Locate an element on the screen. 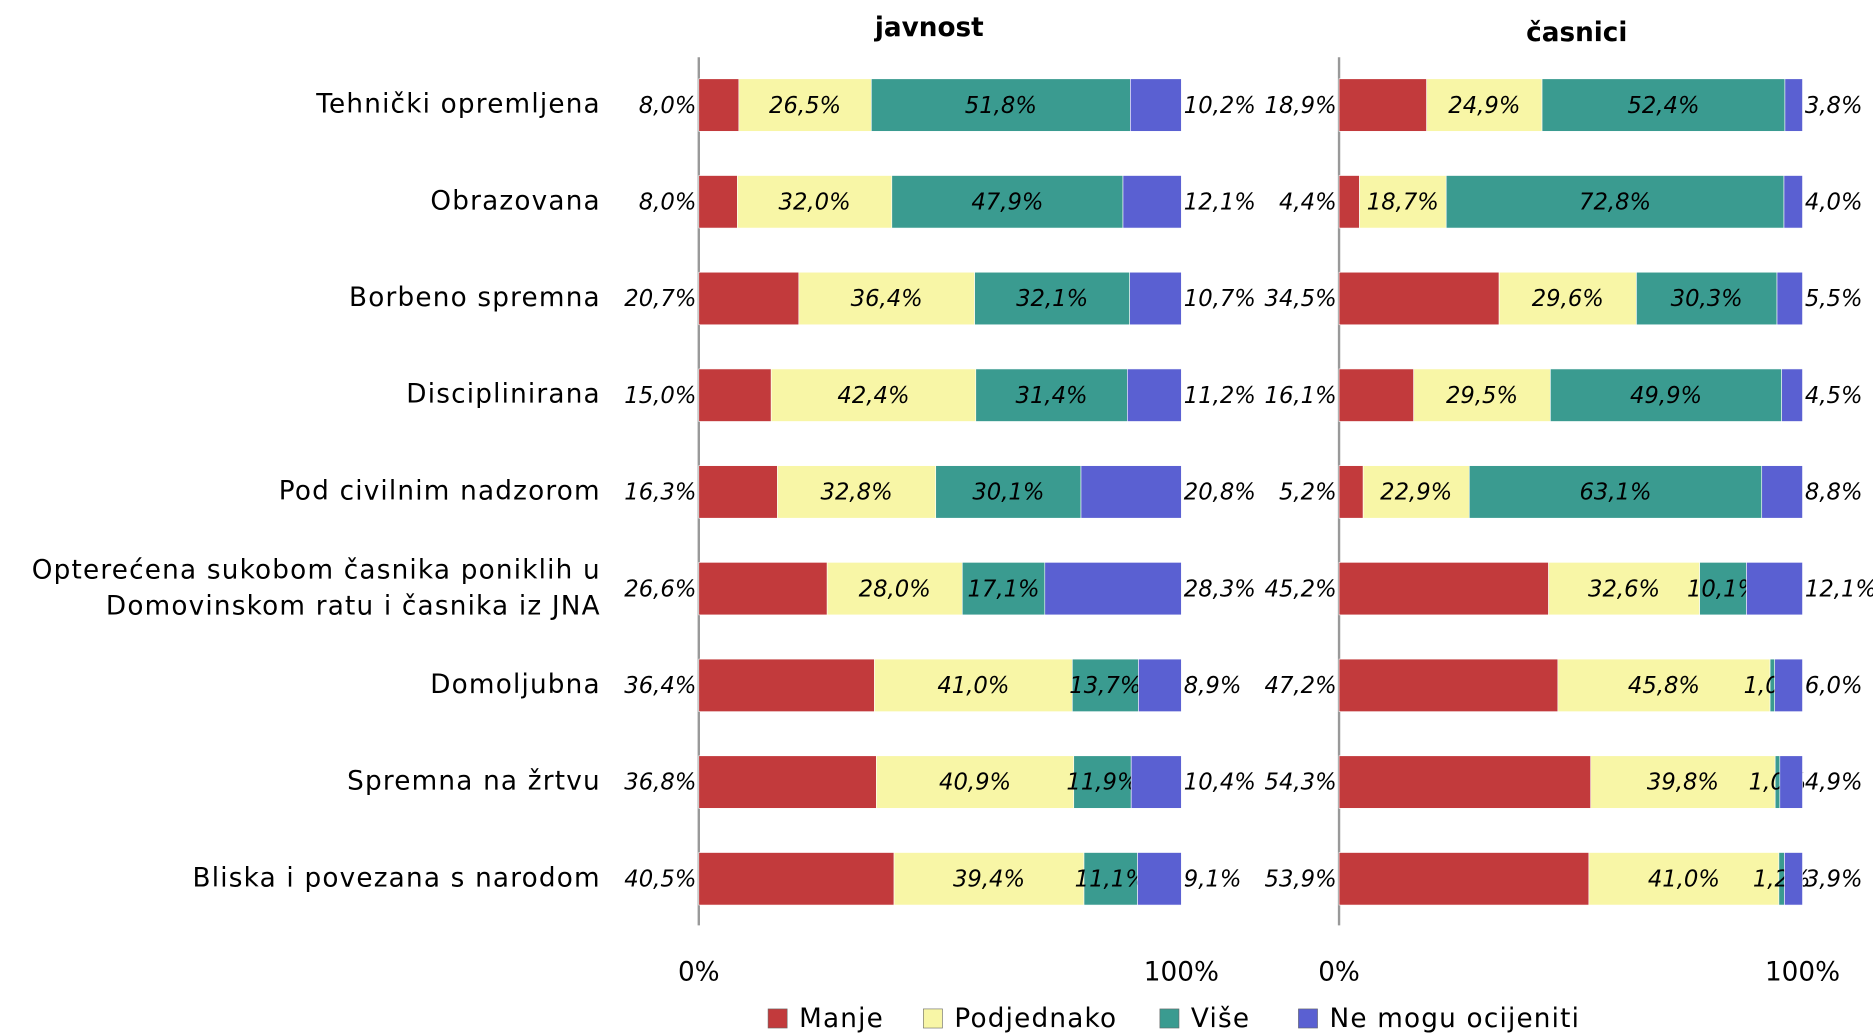 The image size is (1873, 1034). value-label: 41,0% is located at coordinates (973, 686).